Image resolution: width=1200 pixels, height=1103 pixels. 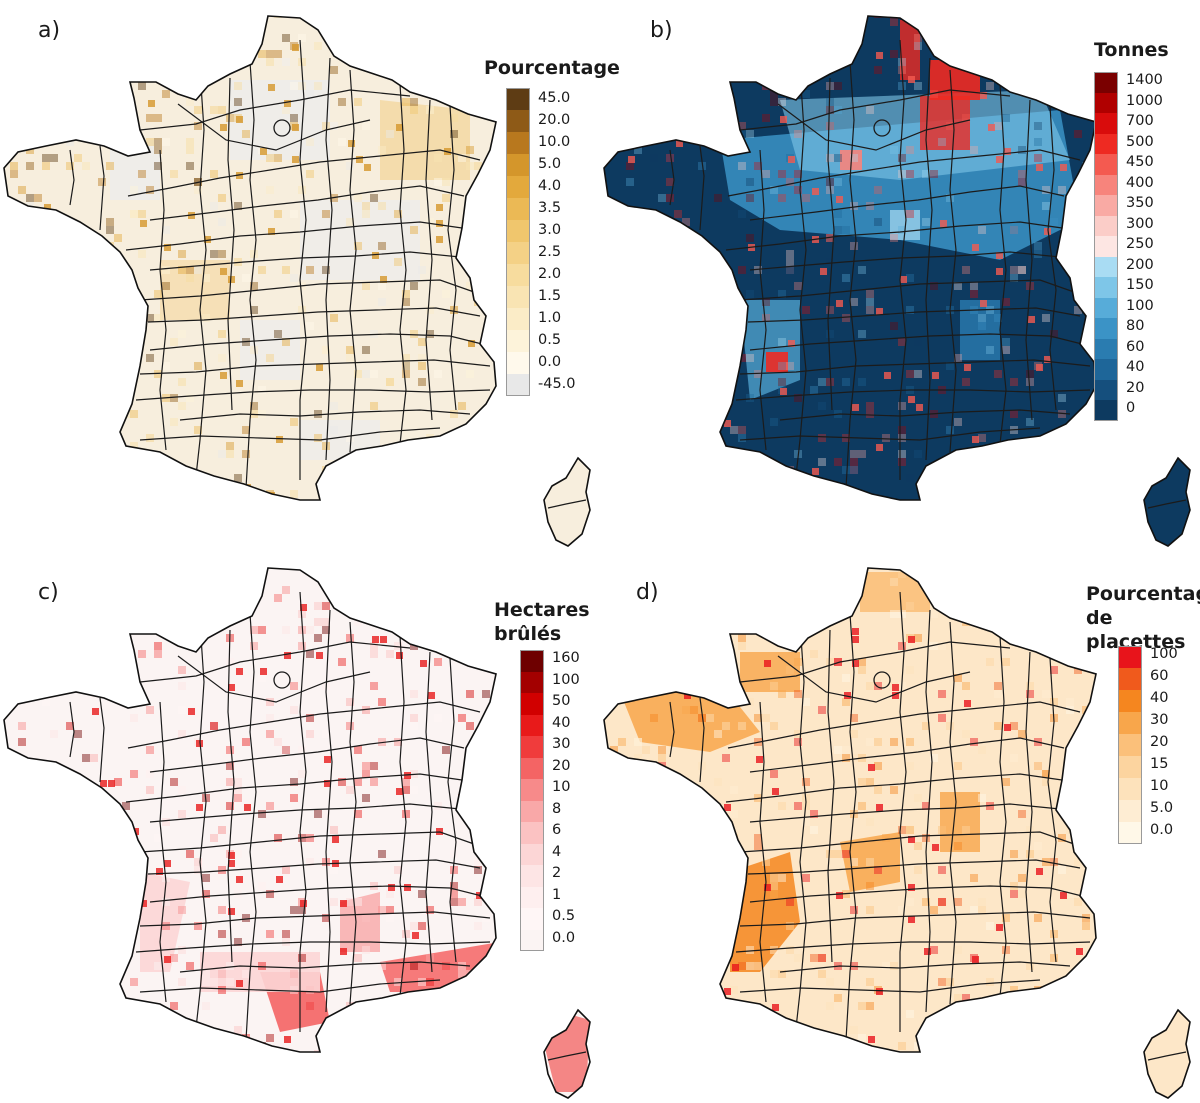 What do you see at coordinates (561, 765) in the screenshot?
I see `legend-label: 20` at bounding box center [561, 765].